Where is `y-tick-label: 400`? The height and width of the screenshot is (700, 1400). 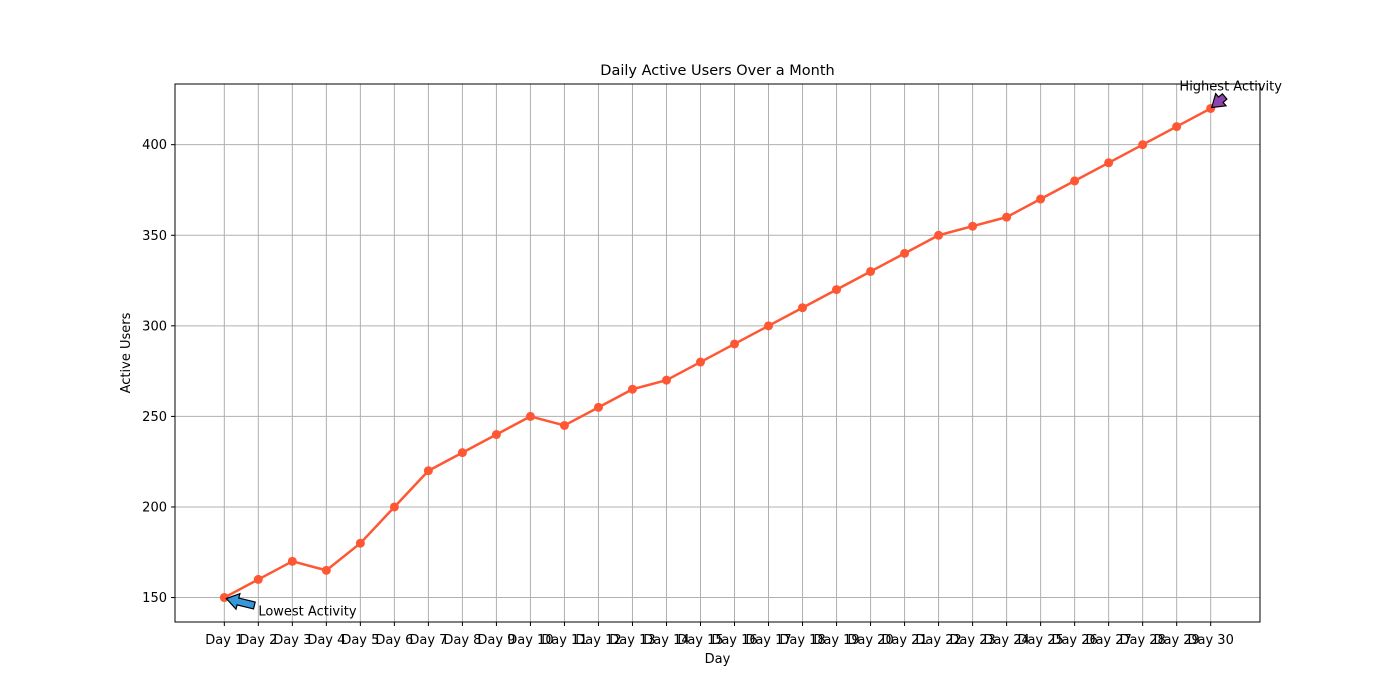
y-tick-label: 400 is located at coordinates (154, 145).